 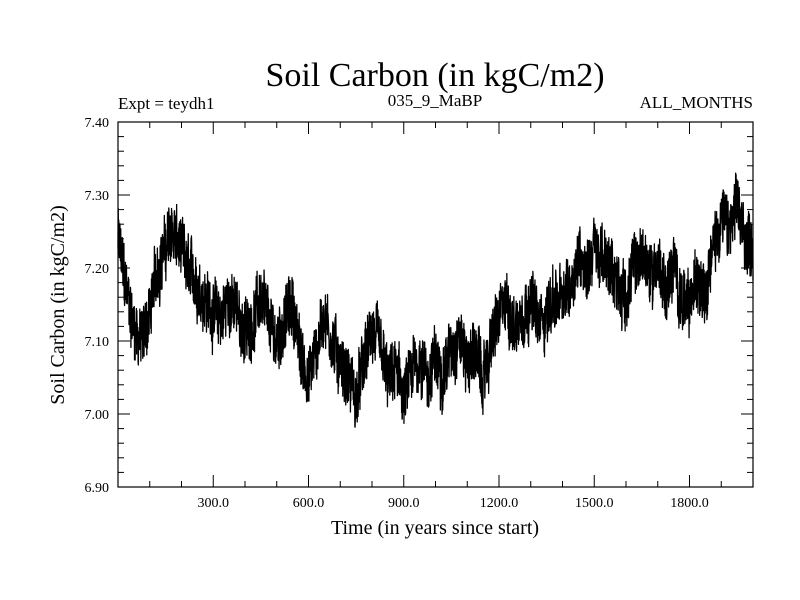 I want to click on x-tick-label: 900.0, so click(x=404, y=503).